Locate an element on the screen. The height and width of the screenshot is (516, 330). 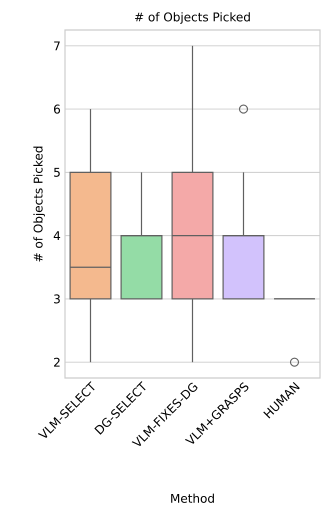
y-tick-label: 5 is located at coordinates (57, 172).